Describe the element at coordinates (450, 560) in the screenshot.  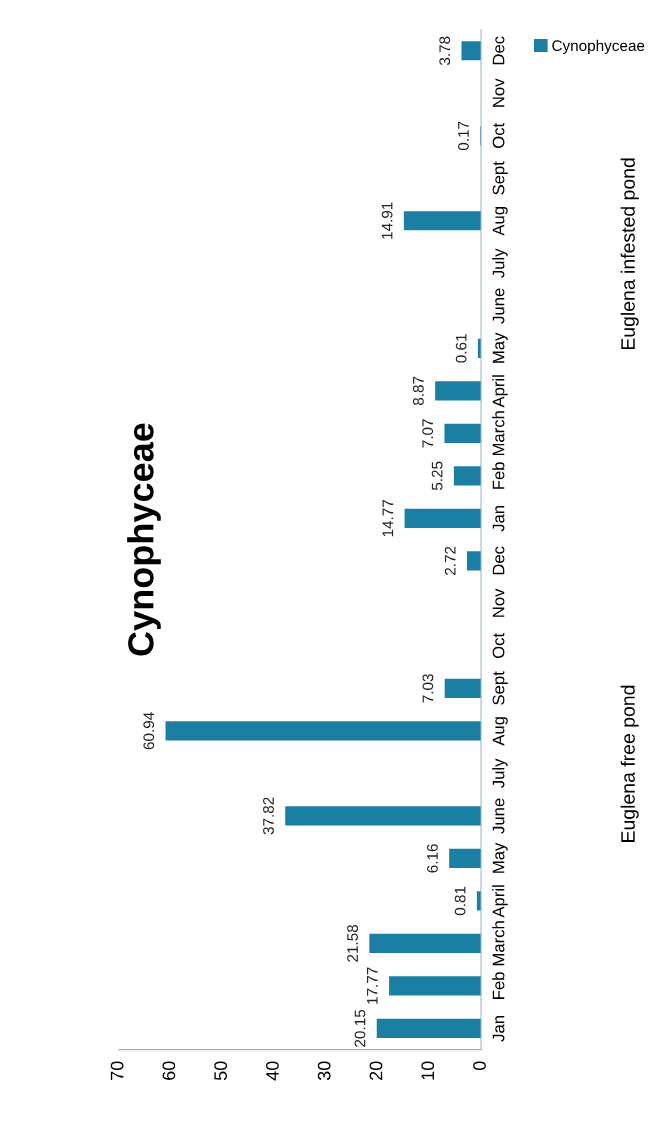
I see `data-label: 2.72` at that location.